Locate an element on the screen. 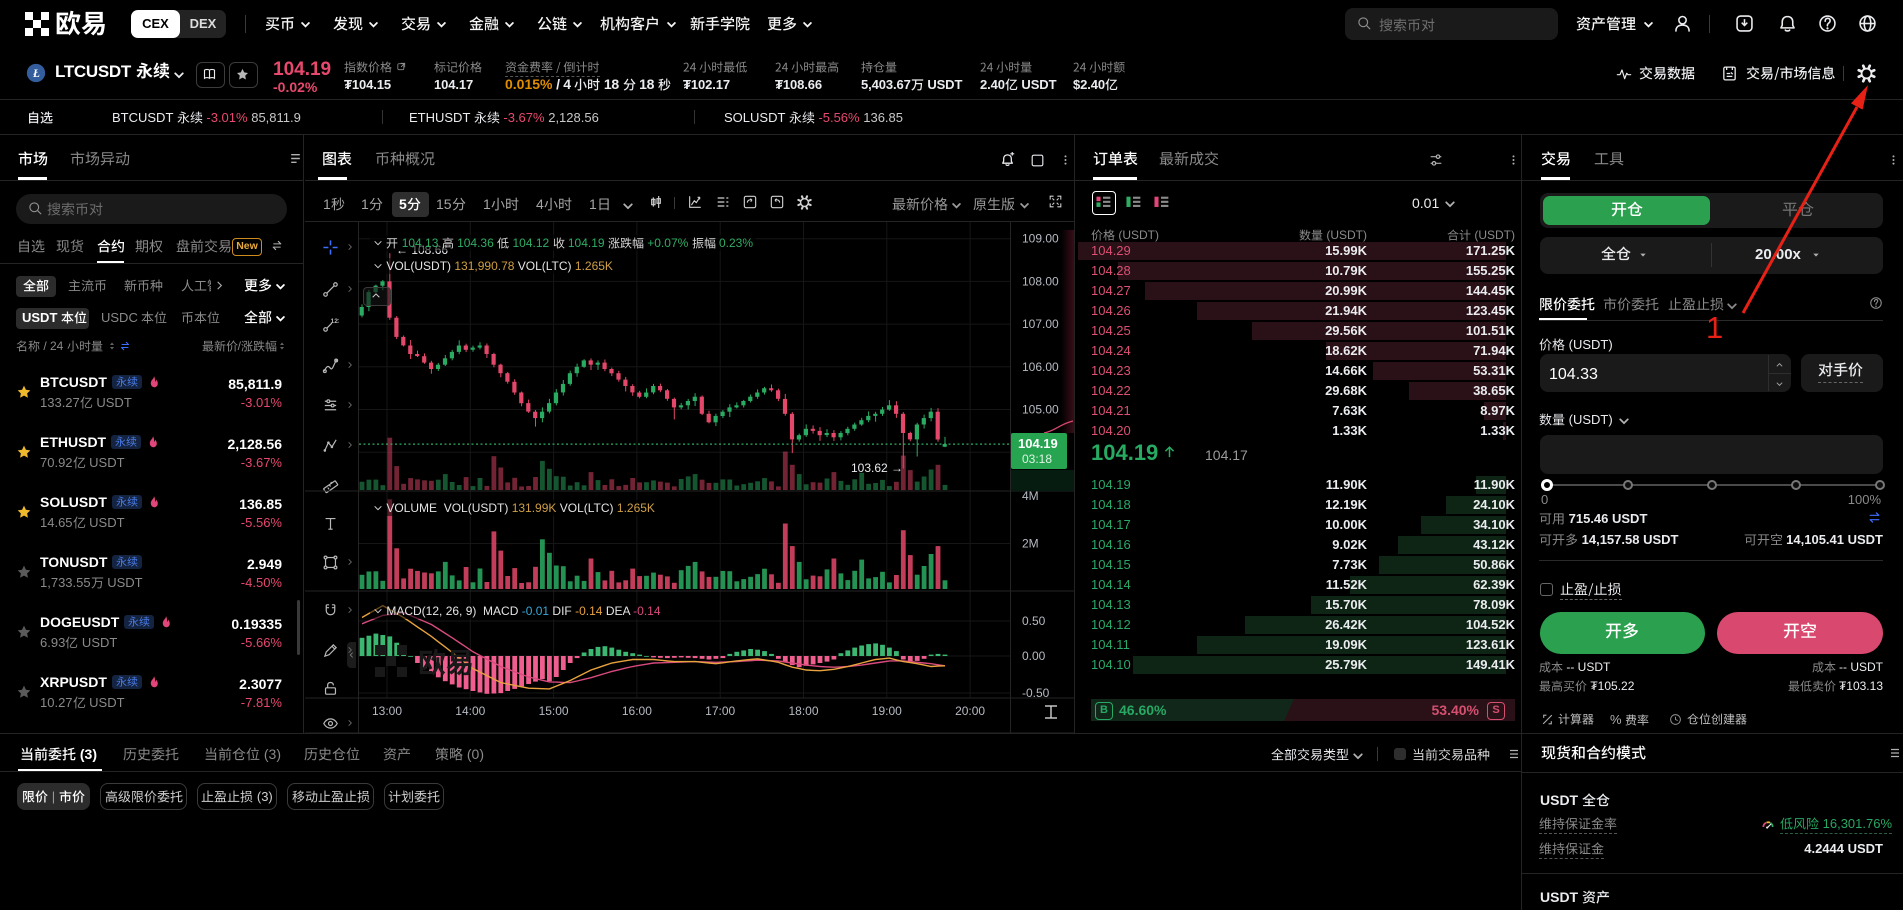  svg-text: 107.00 is located at coordinates (1040, 324).